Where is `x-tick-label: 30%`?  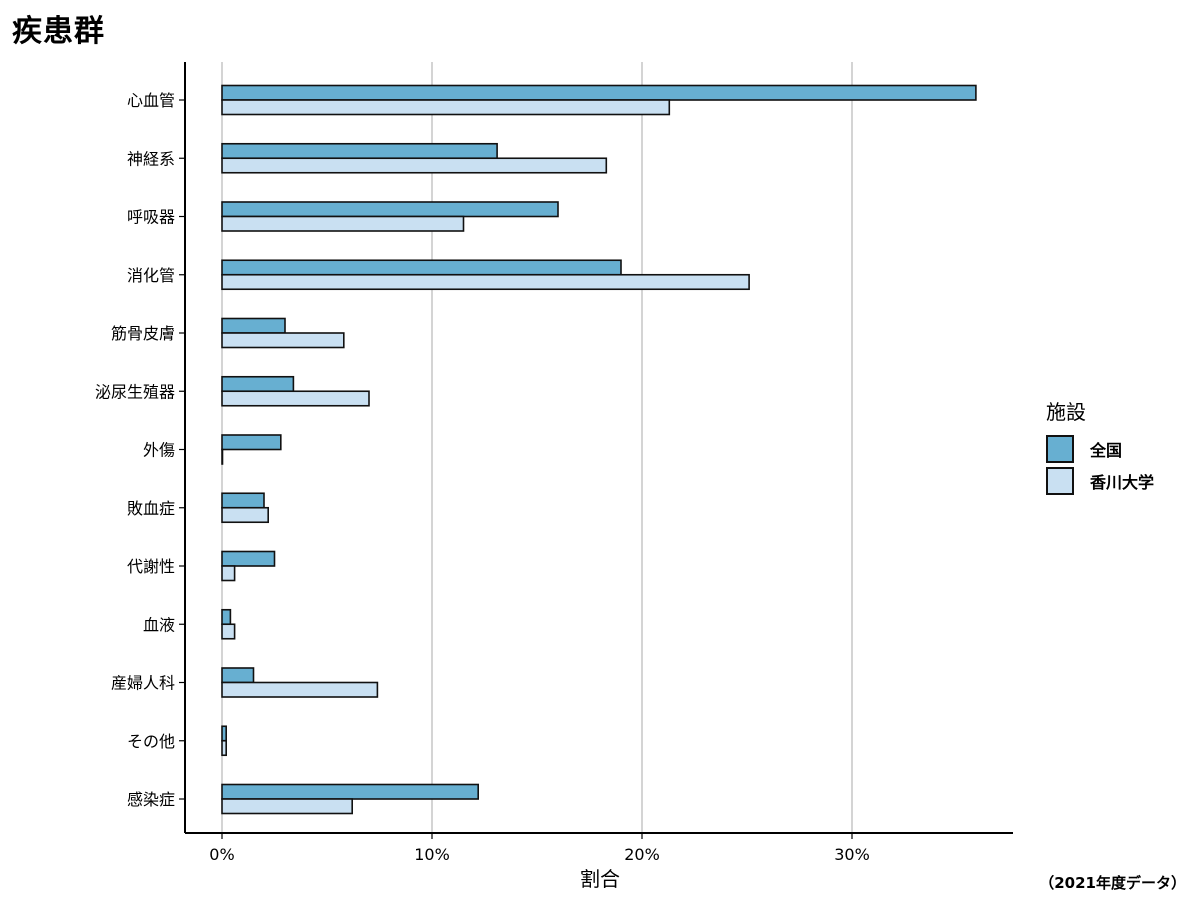
x-tick-label: 30% is located at coordinates (852, 854).